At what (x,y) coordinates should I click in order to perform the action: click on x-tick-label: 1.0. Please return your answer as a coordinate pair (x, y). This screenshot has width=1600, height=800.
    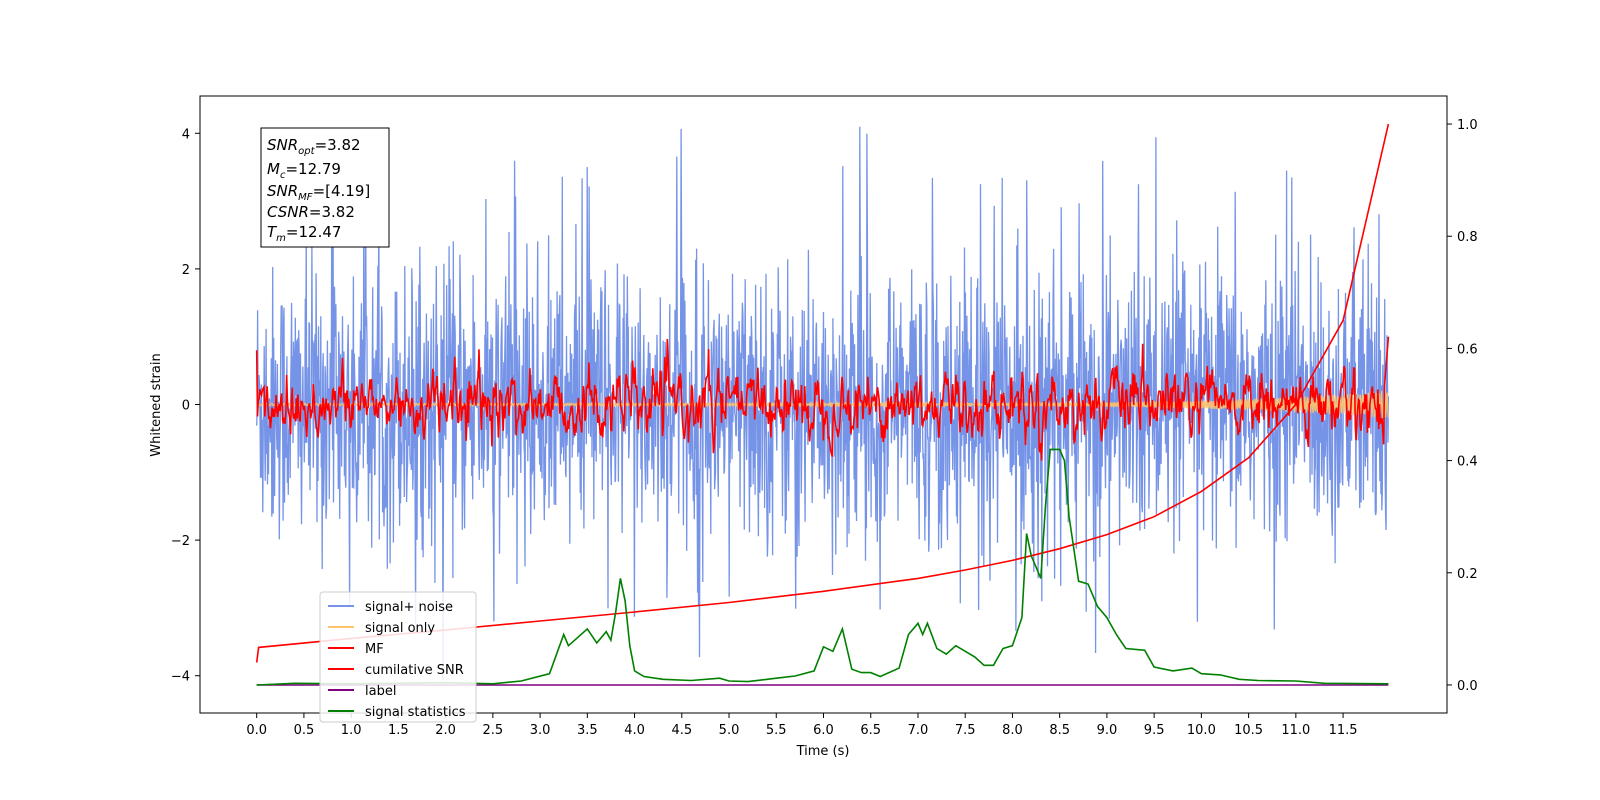
    Looking at the image, I should click on (351, 730).